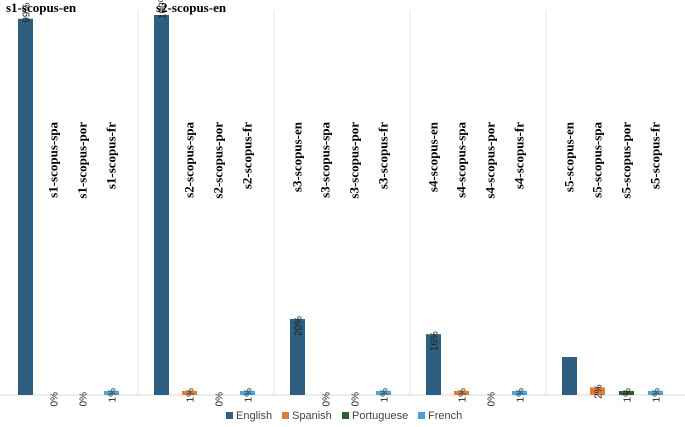  I want to click on category-label-s3-scopus-en: s3-scopus-en, so click(297, 156).